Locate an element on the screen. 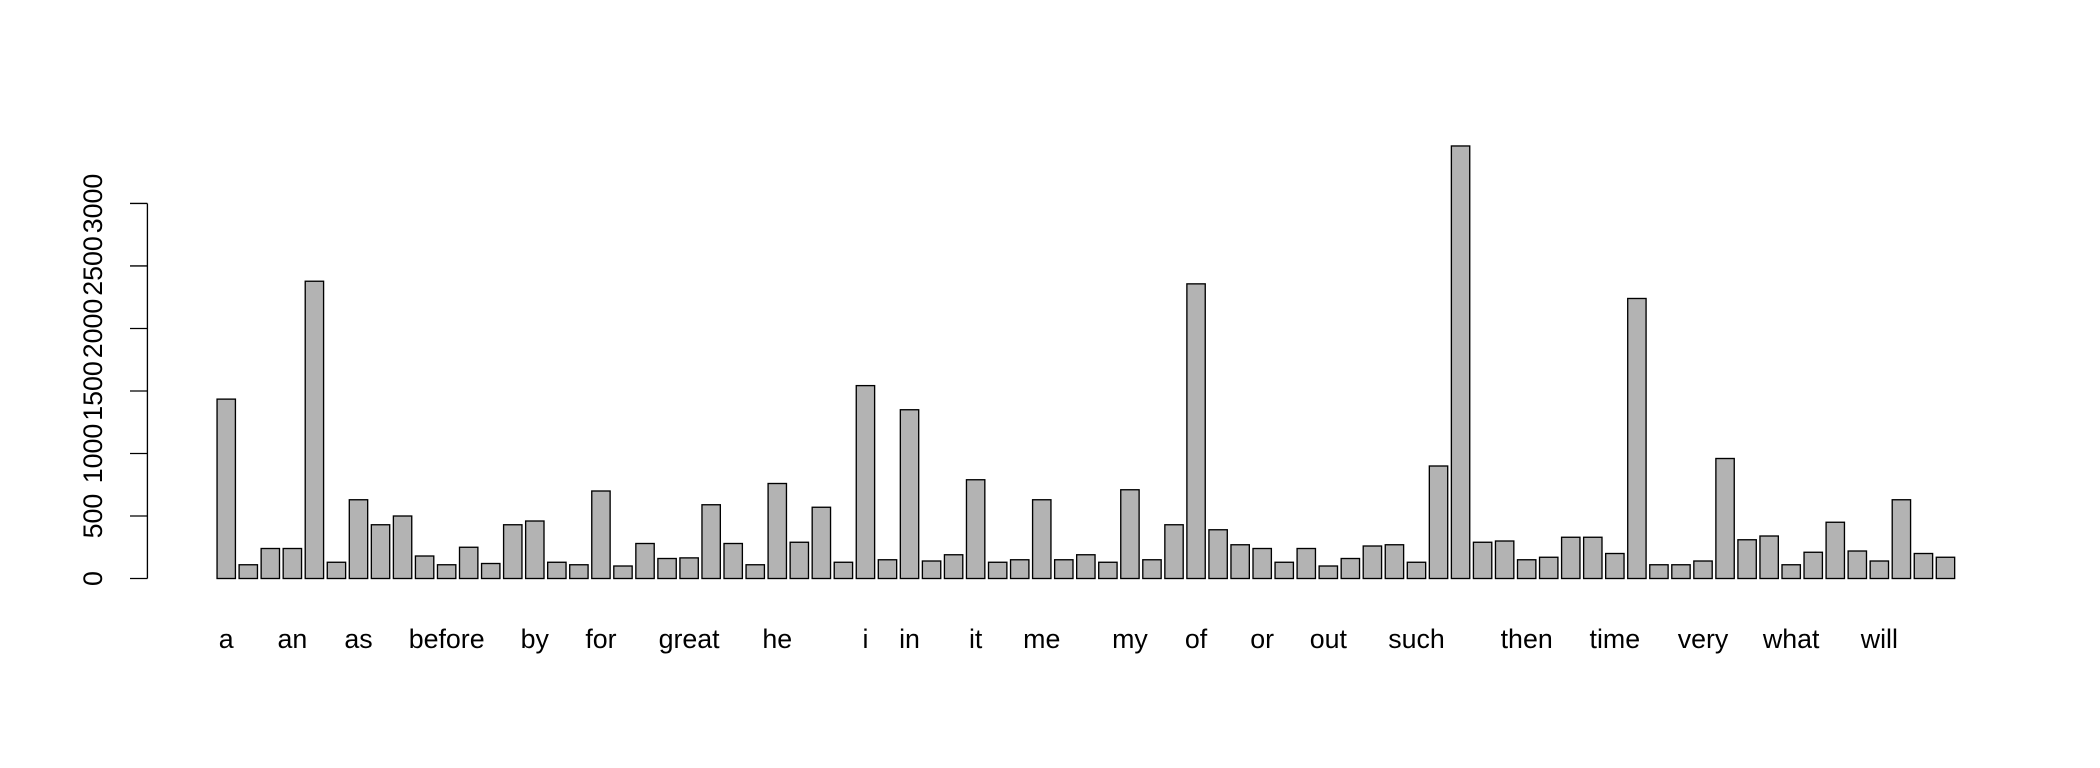 Image resolution: width=2100 pixels, height=768 pixels. x-tick-label: great is located at coordinates (690, 639).